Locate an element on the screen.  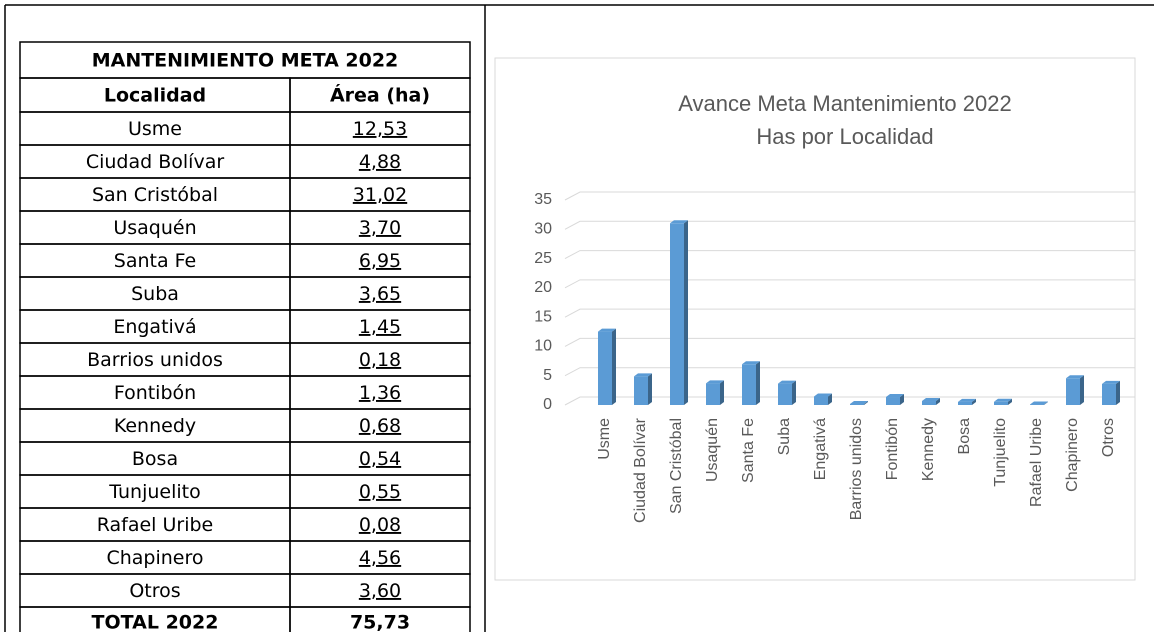
x-tick-label: Santa Fe is located at coordinates (748, 450).